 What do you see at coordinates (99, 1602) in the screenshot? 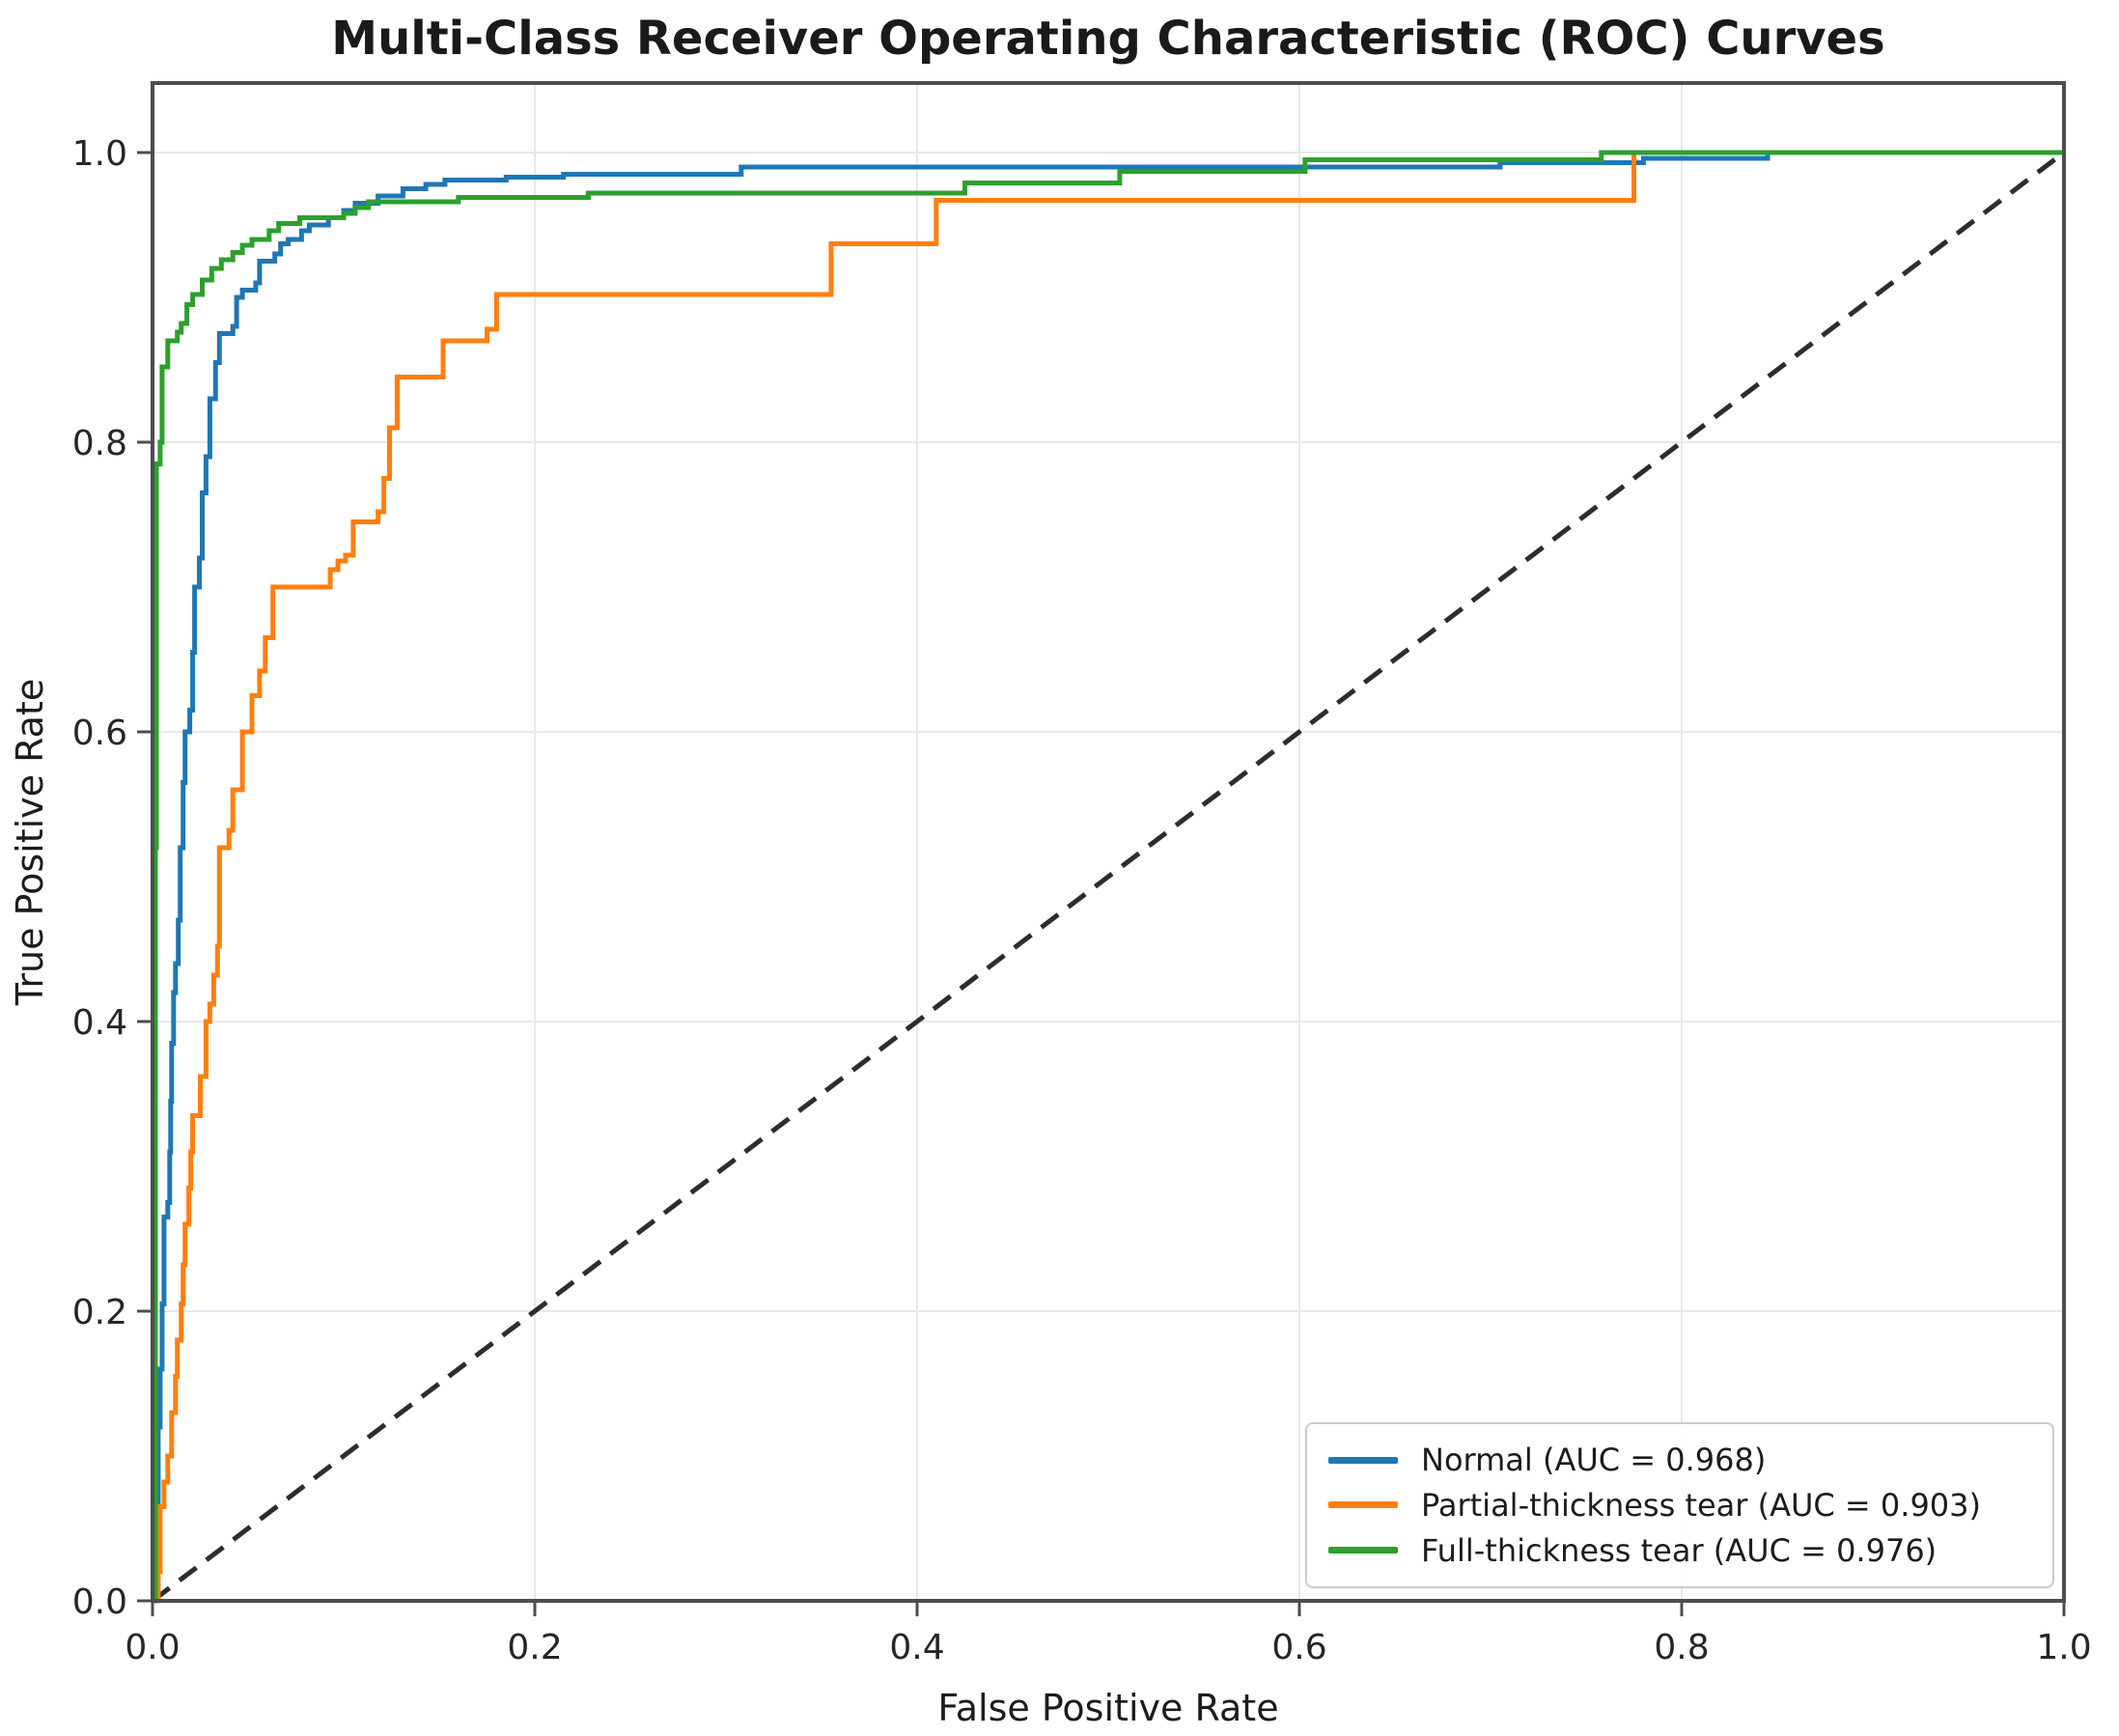
I see `y-tick-label-0.0: 0.0` at bounding box center [99, 1602].